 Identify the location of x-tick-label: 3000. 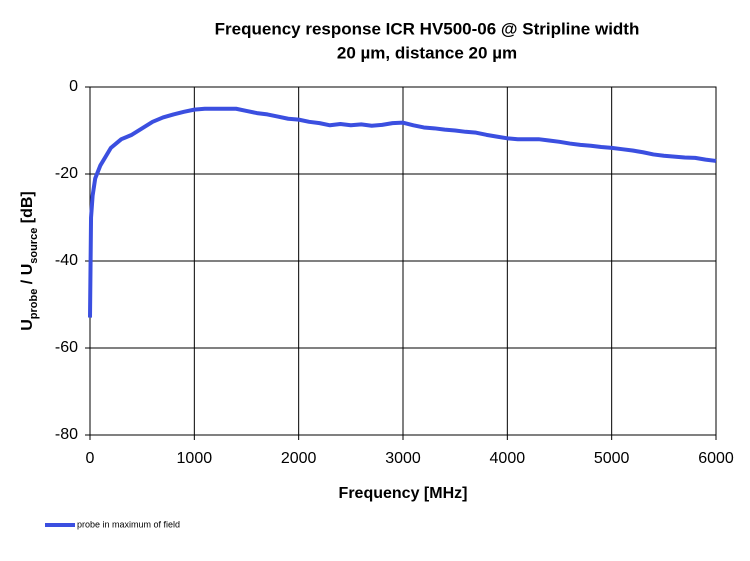
(403, 458).